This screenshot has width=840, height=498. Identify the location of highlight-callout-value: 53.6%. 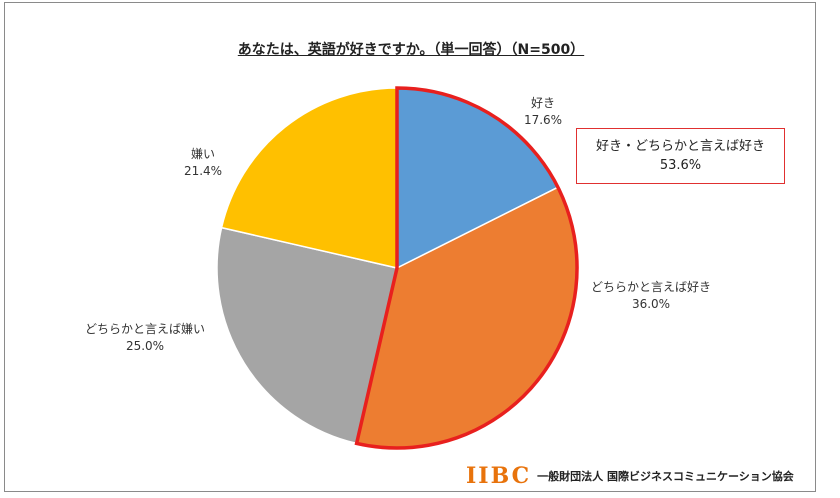
(680, 165).